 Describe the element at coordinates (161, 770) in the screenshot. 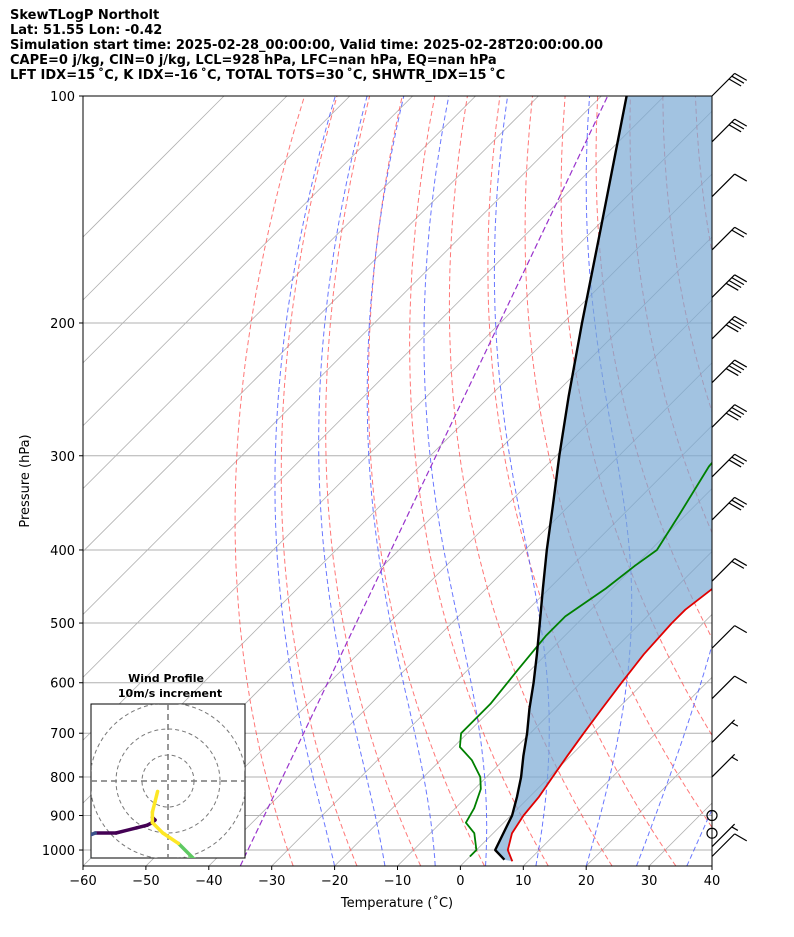

I see `hodograph-inset: Wind Profile 10m/s increment` at that location.